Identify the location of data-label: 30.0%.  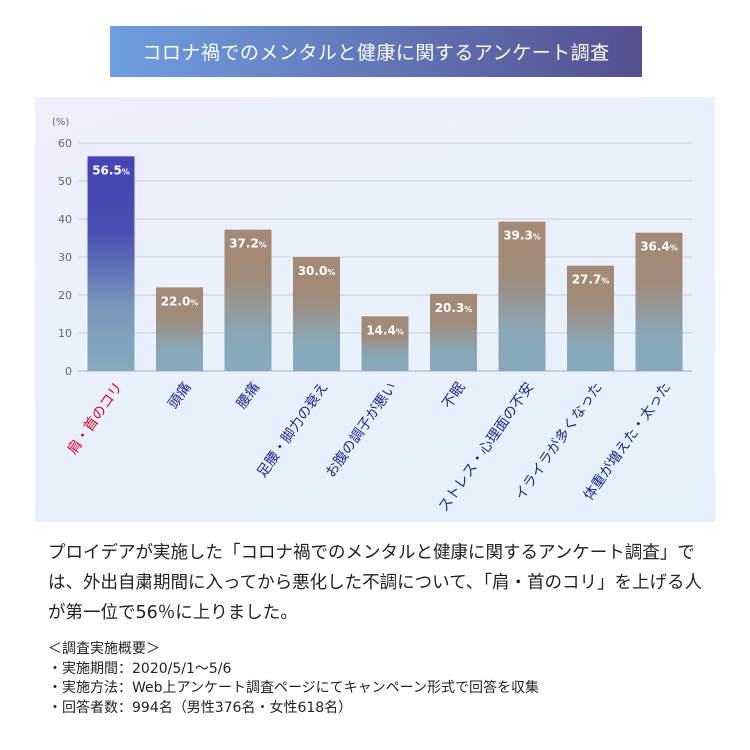
(317, 271).